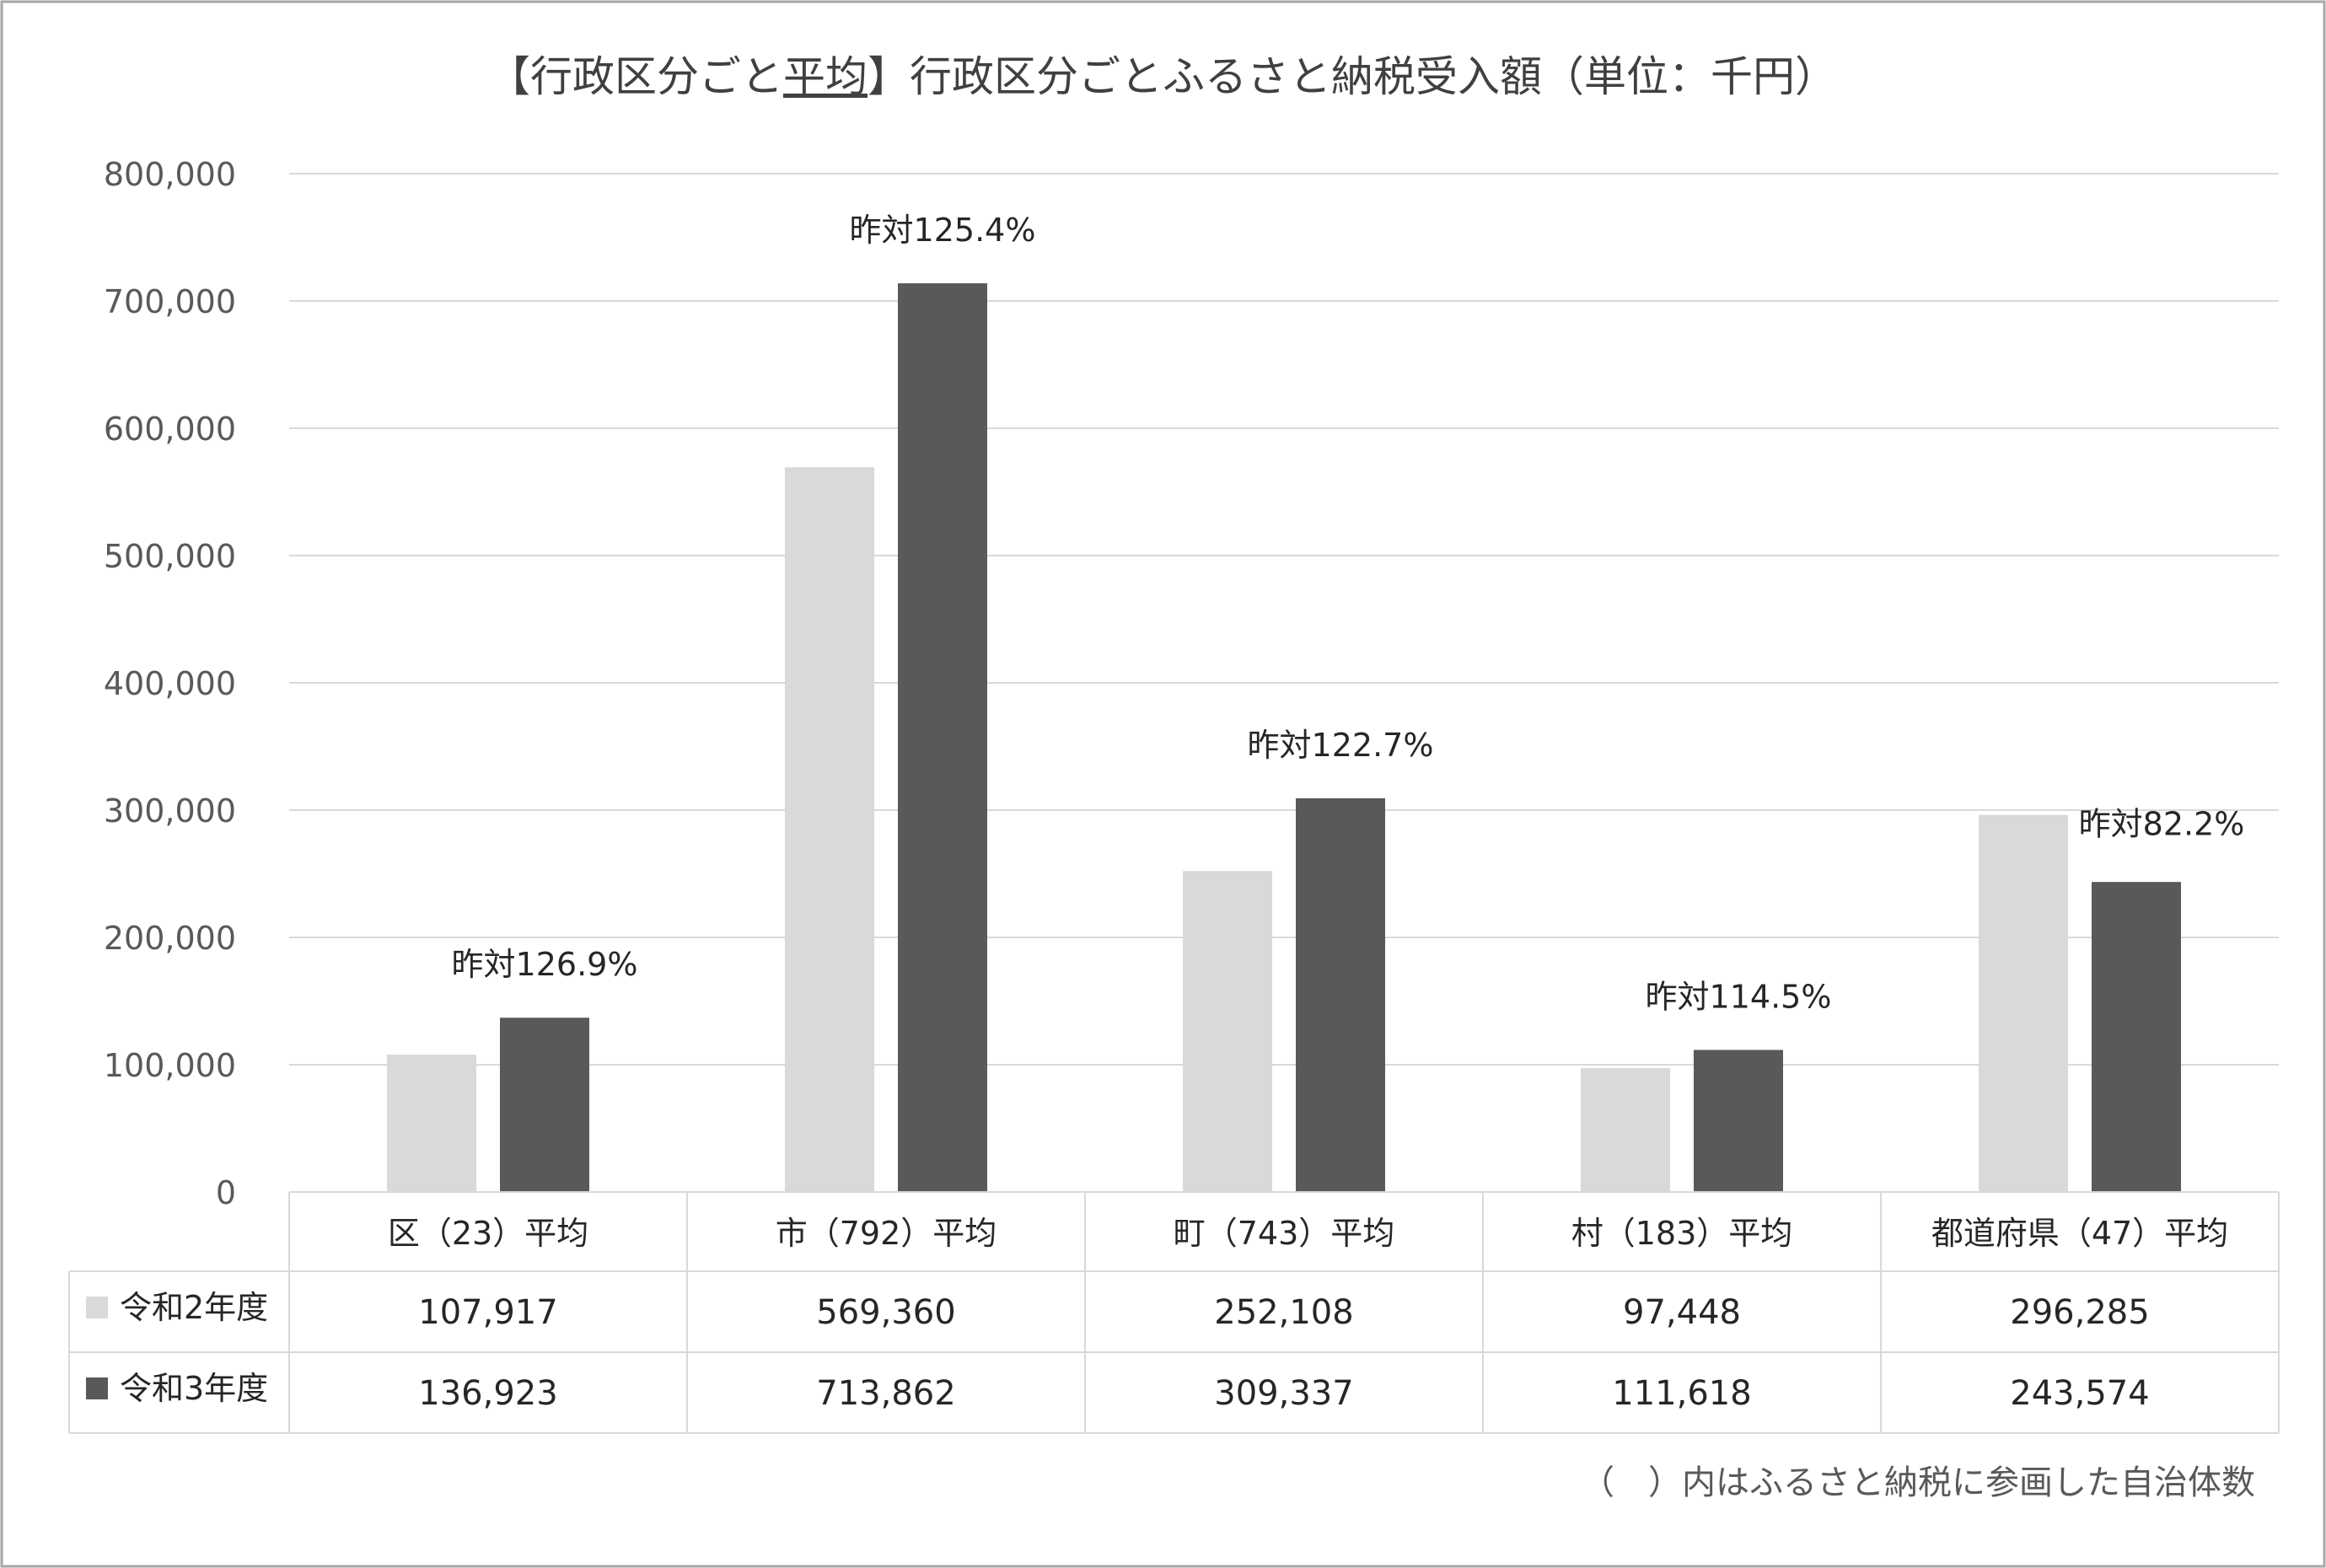  What do you see at coordinates (1284, 1312) in the screenshot?
I see `table-cell: 252,108` at bounding box center [1284, 1312].